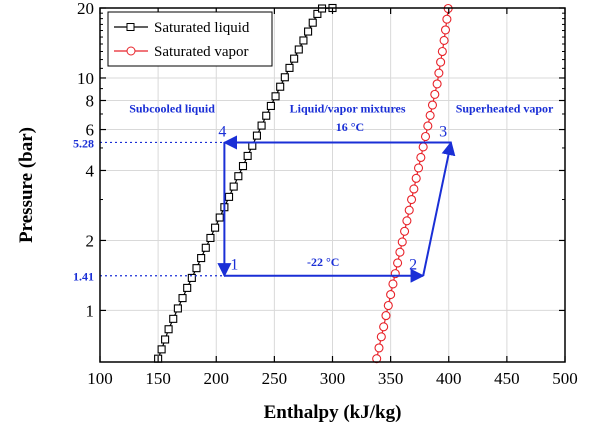 The image size is (602, 428). What do you see at coordinates (131, 51) in the screenshot?
I see `legend-marker-circle` at bounding box center [131, 51].